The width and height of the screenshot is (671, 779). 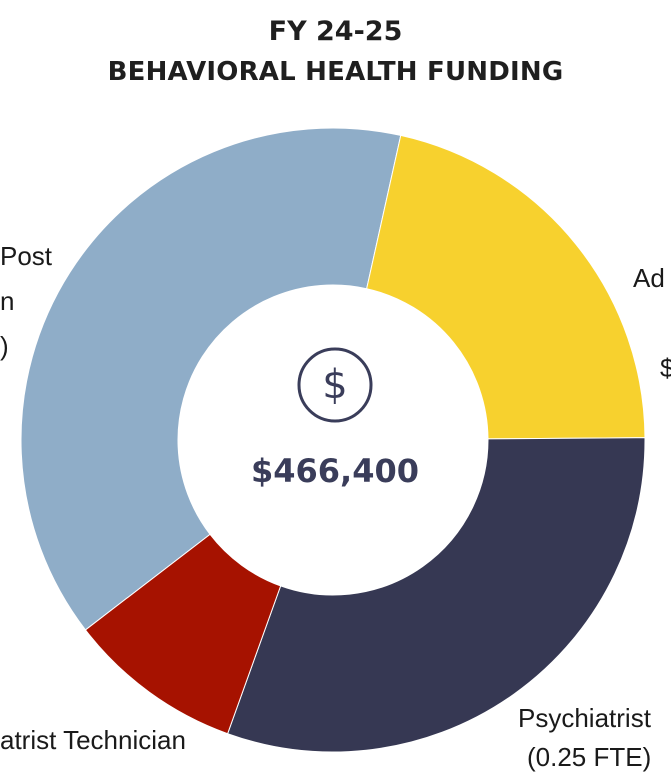 I want to click on chart-title-line2: BEHAVIORAL HEALTH FUNDING, so click(x=335, y=72).